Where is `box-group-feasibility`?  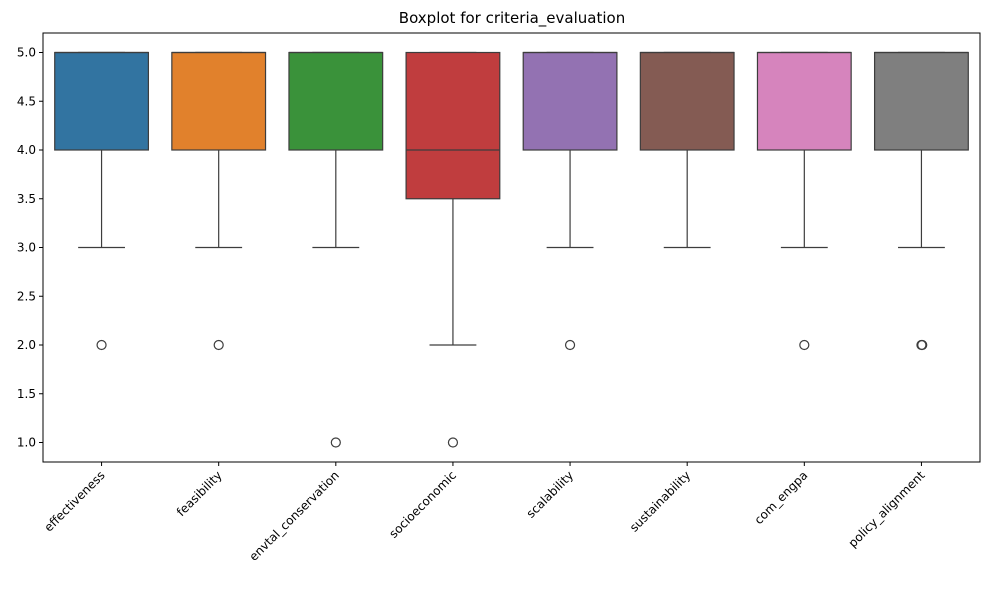
box-group-feasibility is located at coordinates (219, 201).